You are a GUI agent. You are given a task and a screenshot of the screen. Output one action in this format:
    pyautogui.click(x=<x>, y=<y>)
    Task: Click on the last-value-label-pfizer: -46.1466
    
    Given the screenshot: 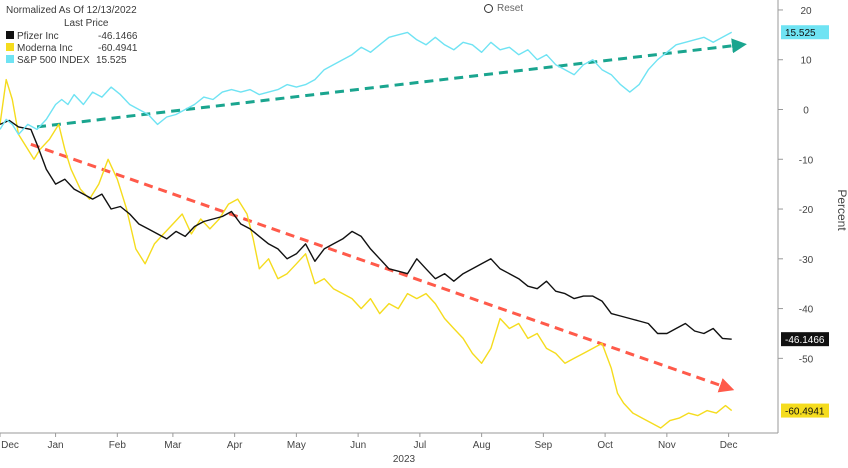 What is the action you would take?
    pyautogui.click(x=805, y=340)
    